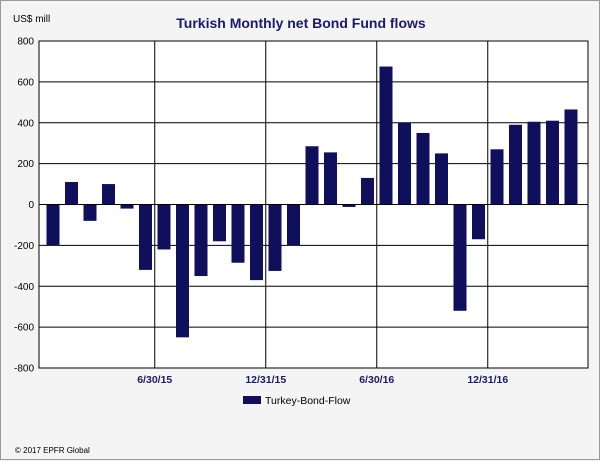 This screenshot has width=600, height=461. What do you see at coordinates (24, 328) in the screenshot?
I see `y-tick-label: -600` at bounding box center [24, 328].